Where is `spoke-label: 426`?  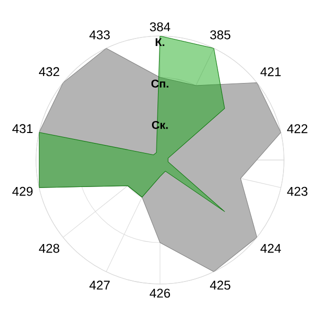 spoke-label: 426 is located at coordinates (160, 293).